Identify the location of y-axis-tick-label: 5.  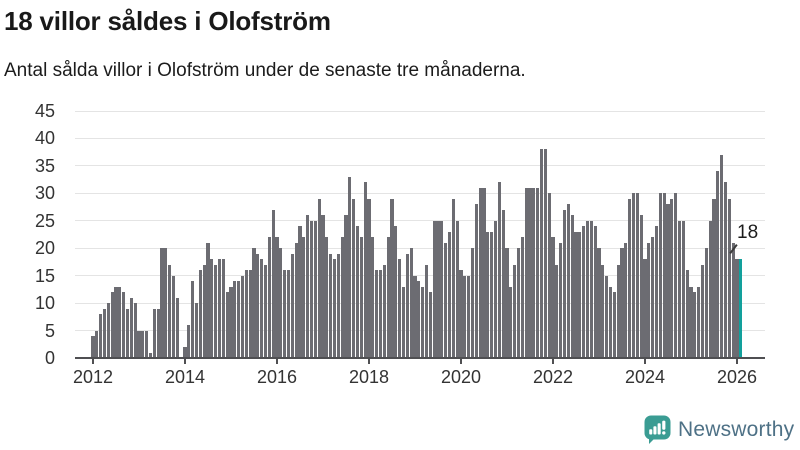
(49, 330).